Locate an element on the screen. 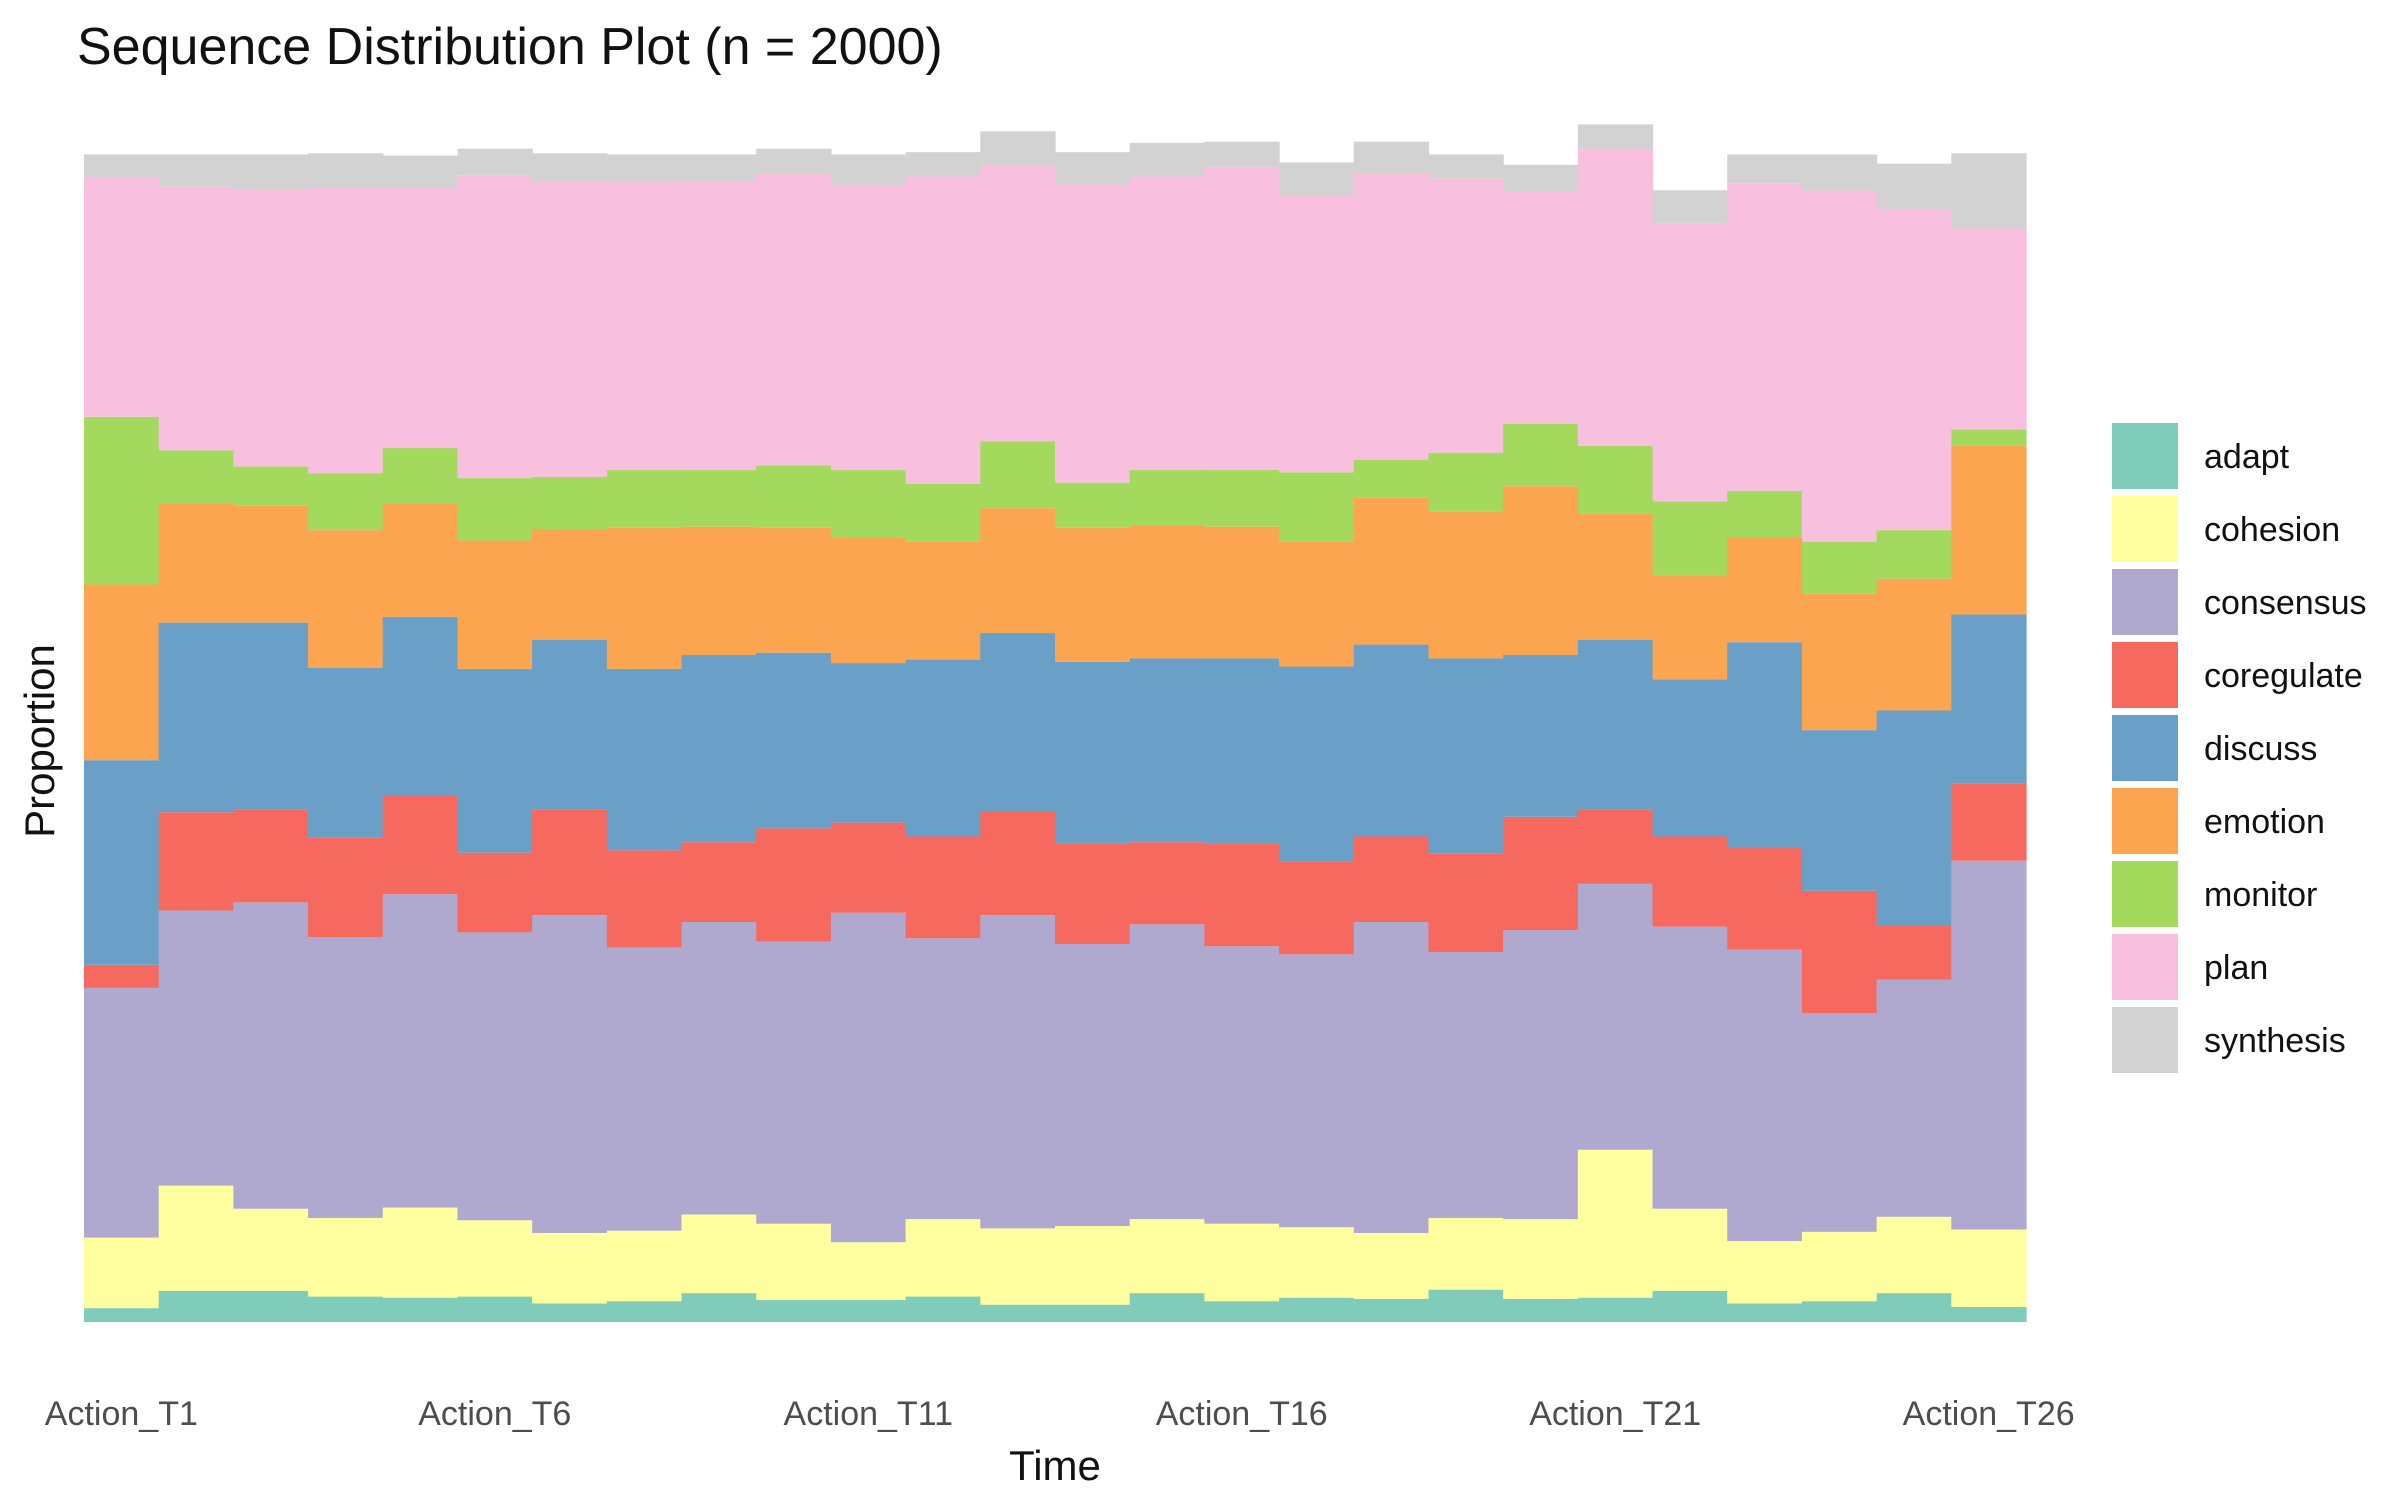 The width and height of the screenshot is (2400, 1500). area-segment-adapt-Action_T19 is located at coordinates (1466, 1305).